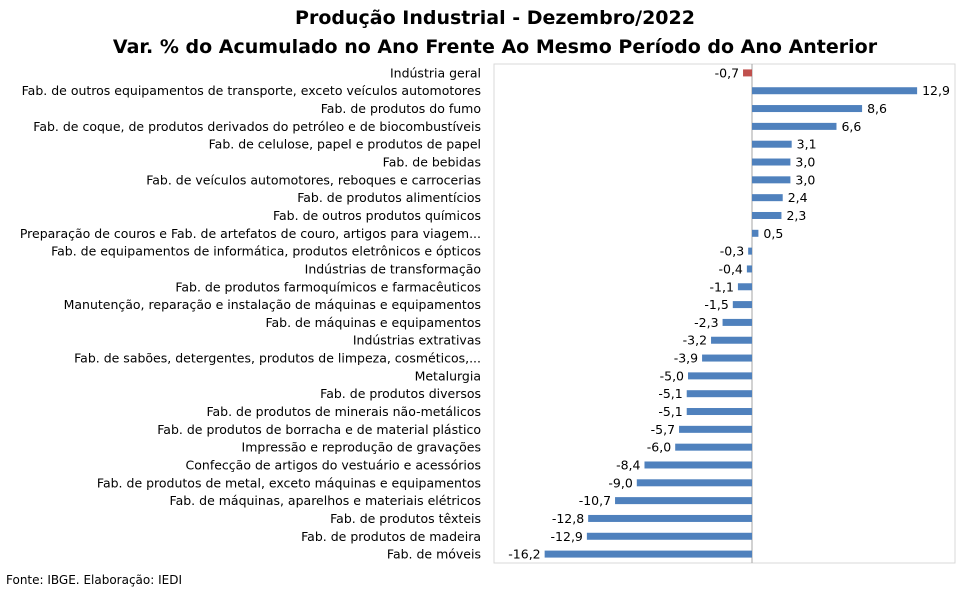 This screenshot has height=594, width=959. Describe the element at coordinates (391, 536) in the screenshot. I see `category-label: Fab. de produtos de madeira` at that location.